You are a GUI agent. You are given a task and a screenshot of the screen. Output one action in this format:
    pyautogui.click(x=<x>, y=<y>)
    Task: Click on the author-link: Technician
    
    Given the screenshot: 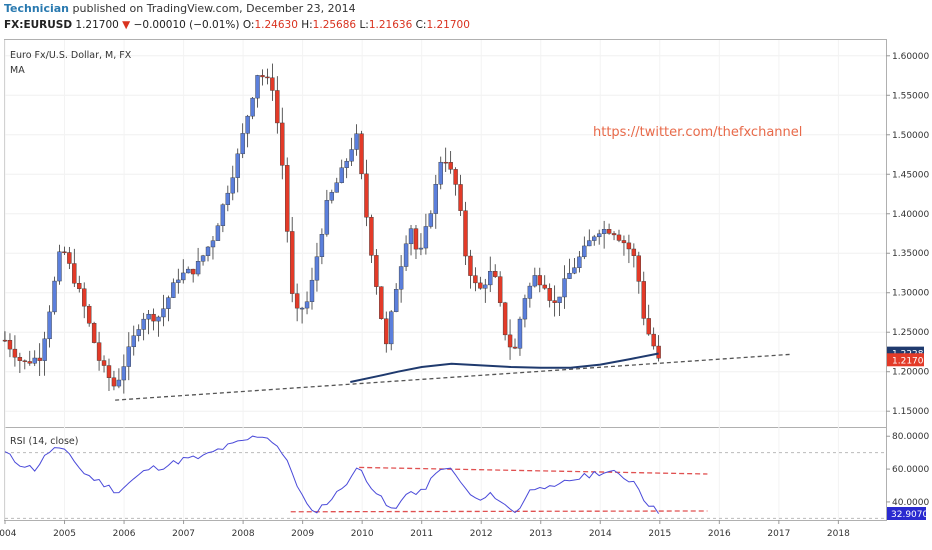 What is the action you would take?
    pyautogui.click(x=37, y=8)
    